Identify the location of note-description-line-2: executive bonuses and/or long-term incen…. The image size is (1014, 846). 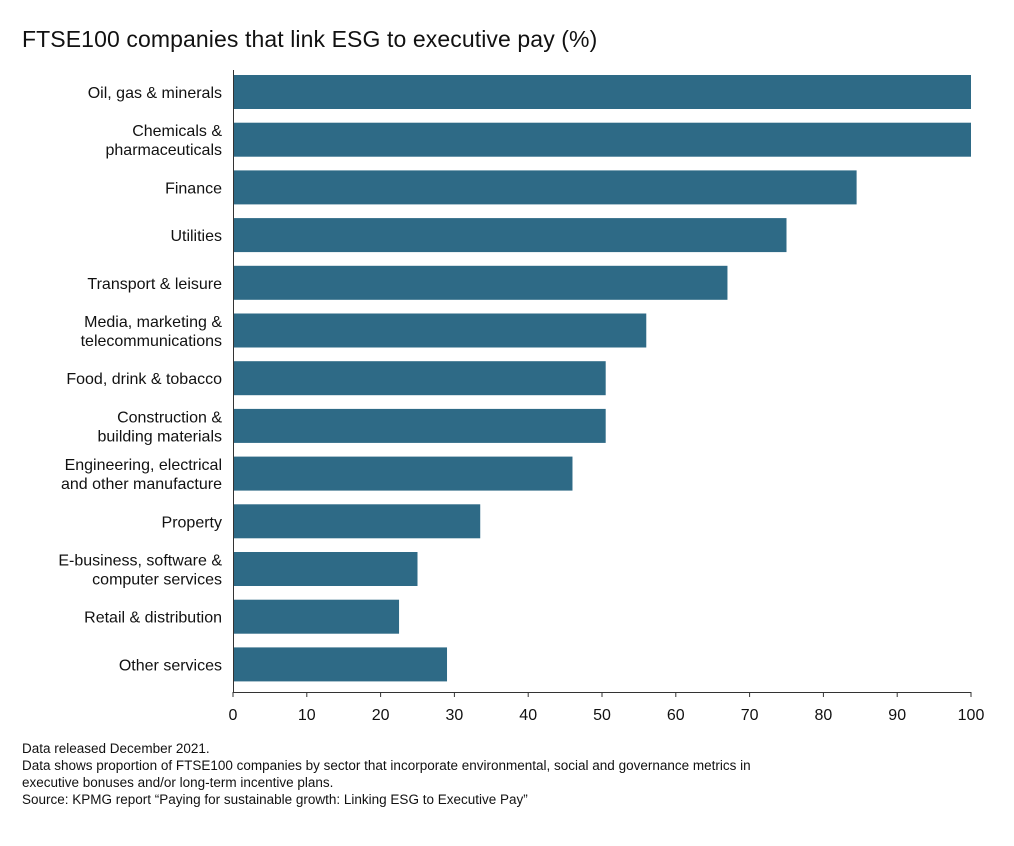
(178, 782).